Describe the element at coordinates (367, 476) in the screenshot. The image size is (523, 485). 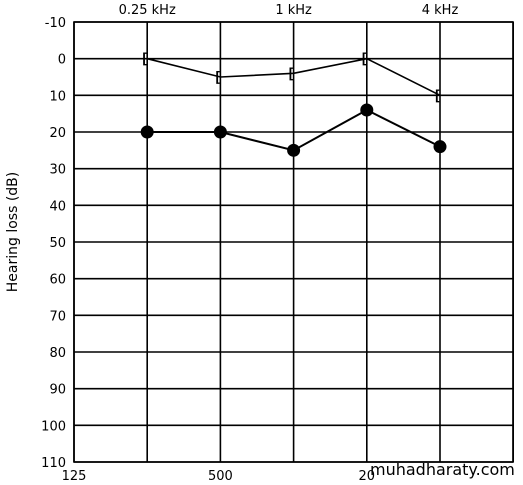
I see `bottom-tick-label: 20` at that location.